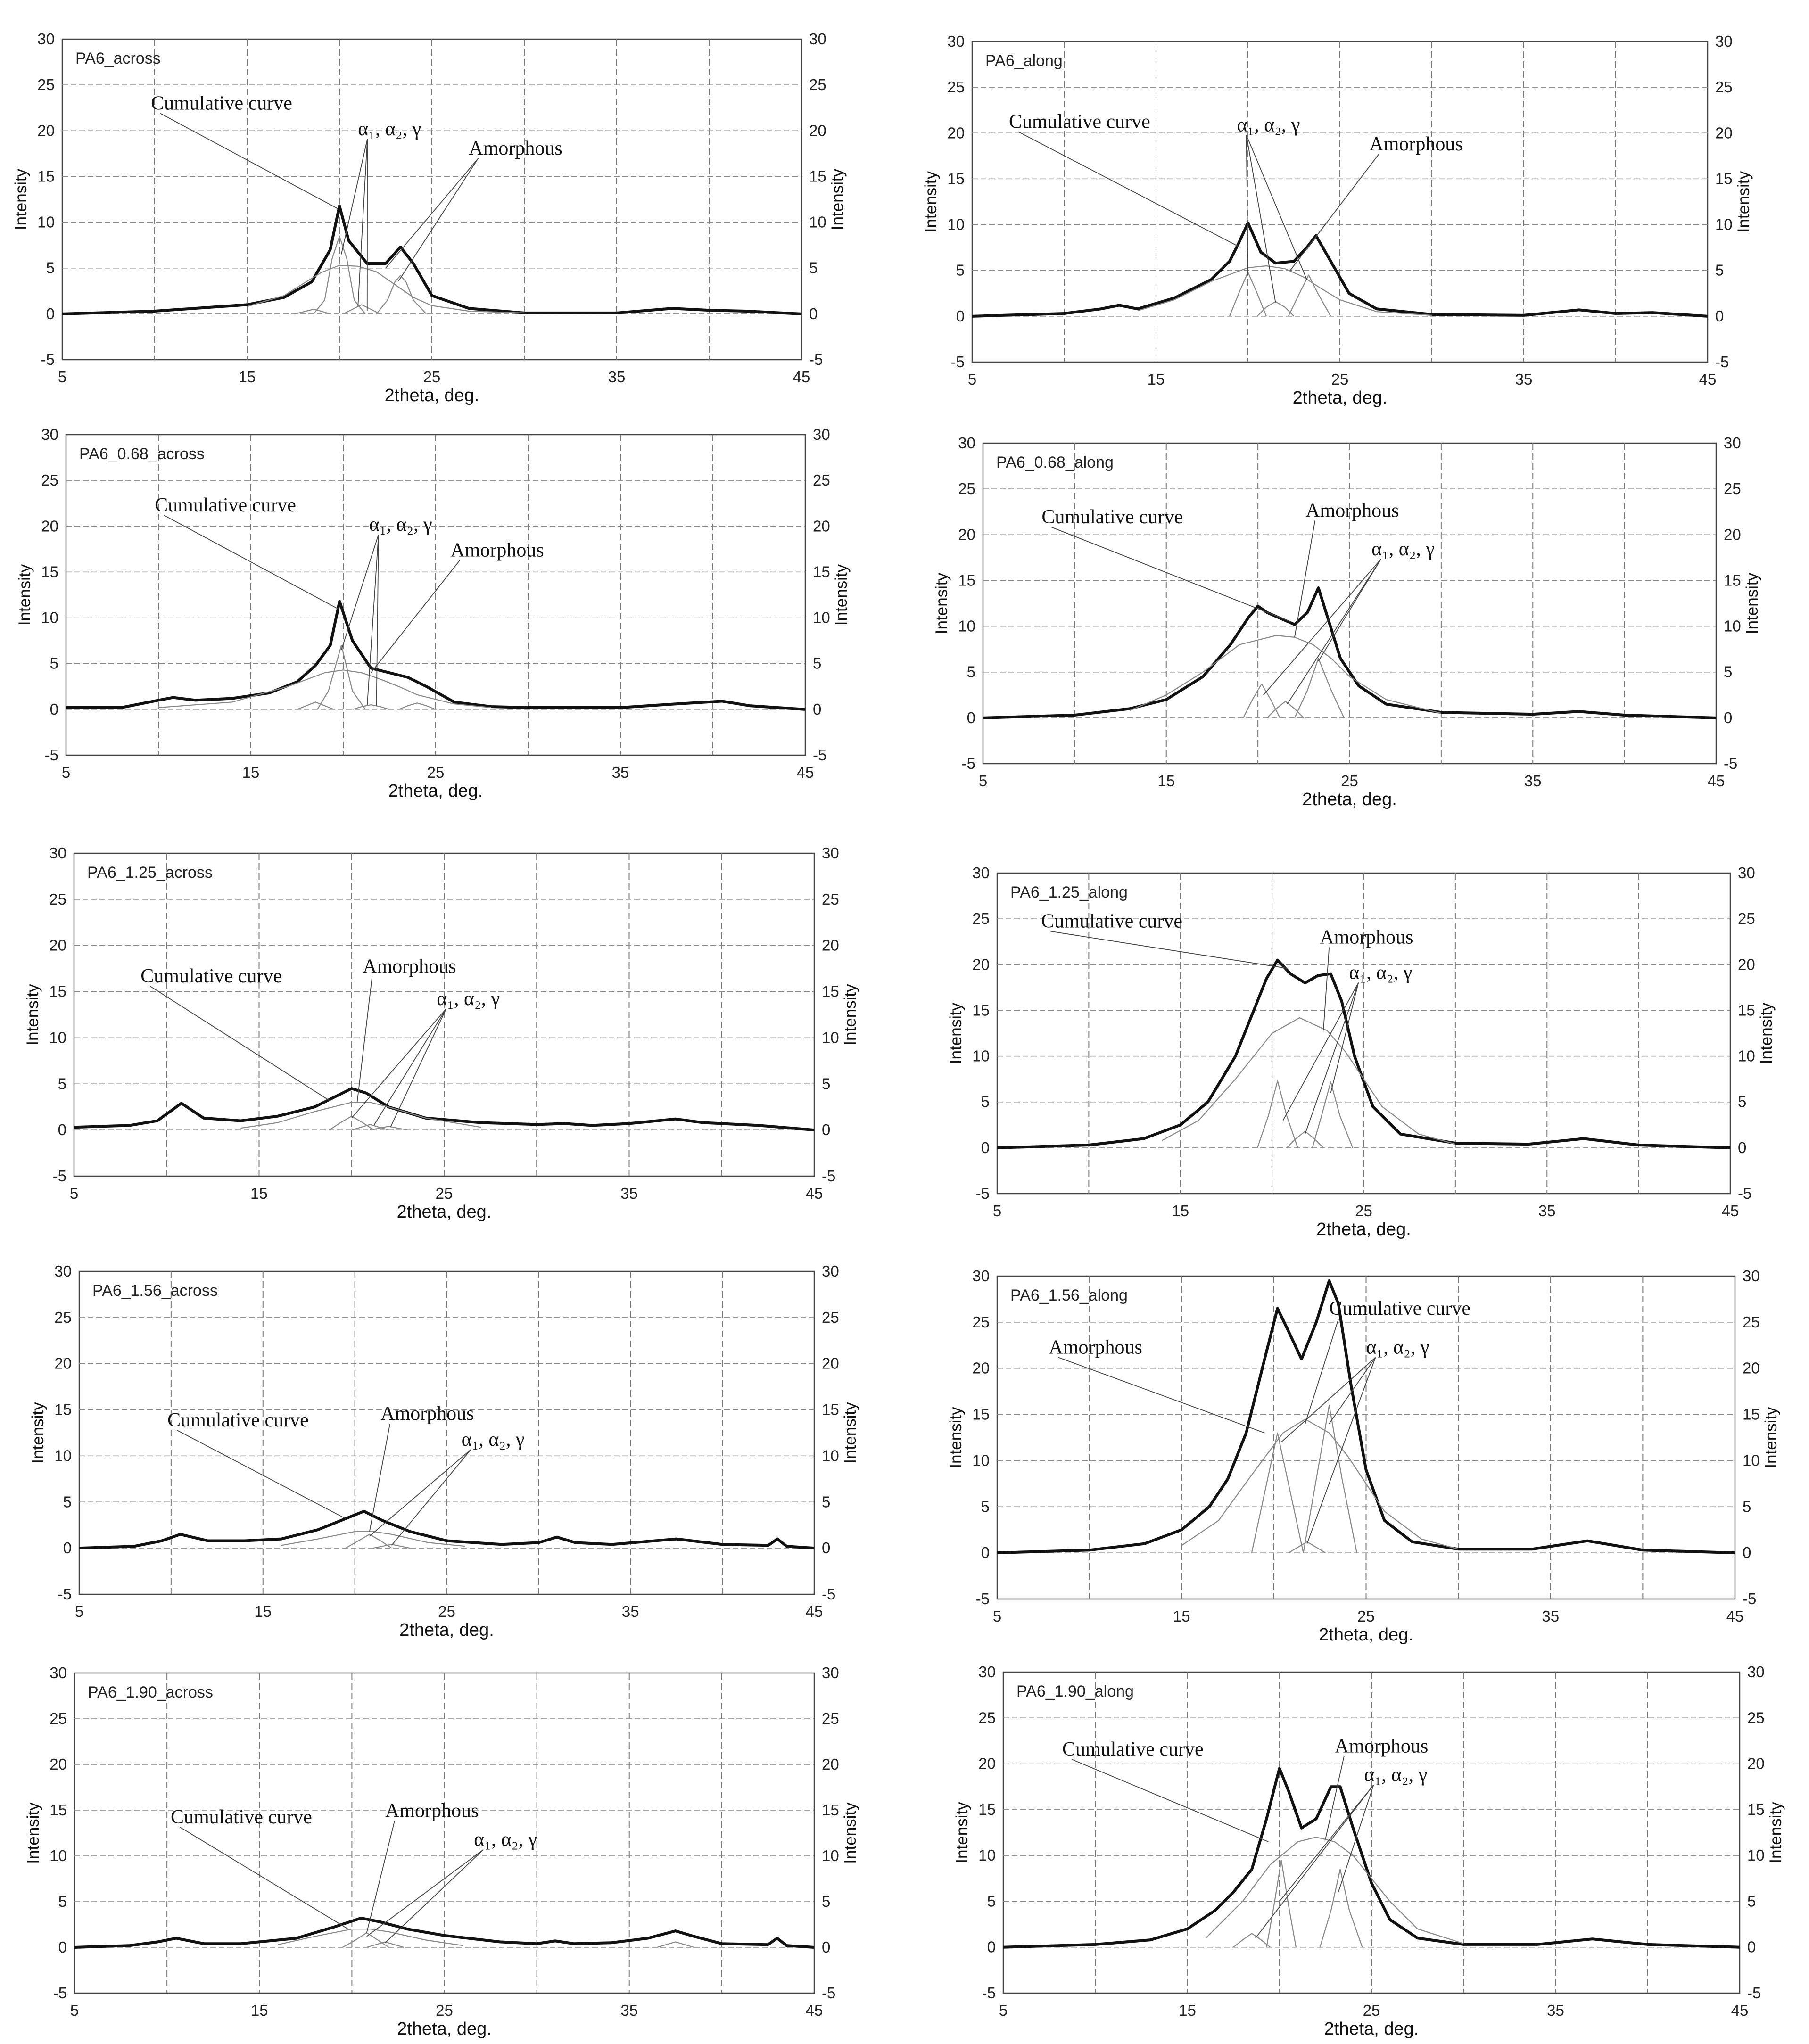 This screenshot has width=1809, height=2044. Describe the element at coordinates (1363, 1211) in the screenshot. I see `x-tick-label: 25` at that location.